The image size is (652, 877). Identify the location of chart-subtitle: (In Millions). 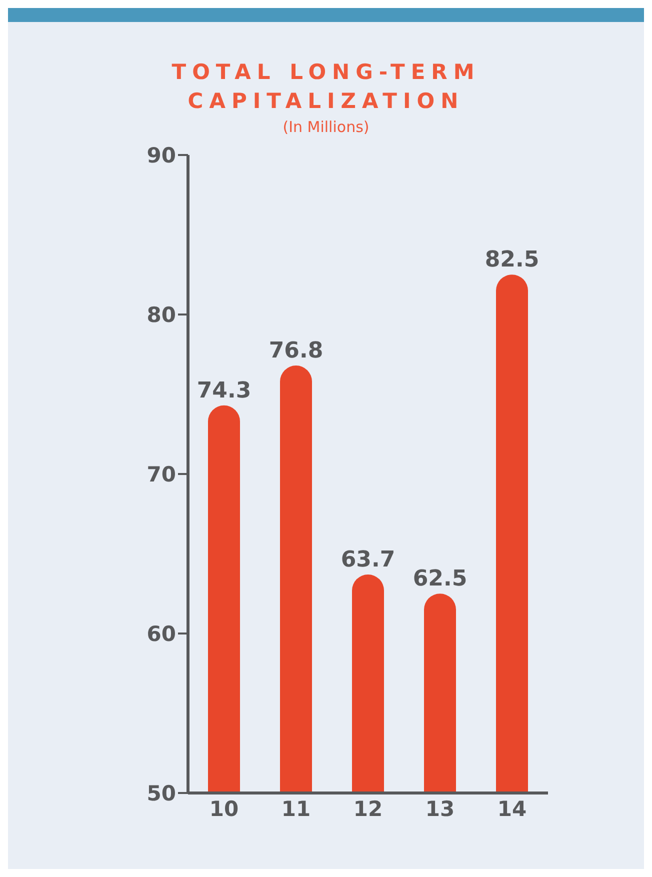
(326, 127).